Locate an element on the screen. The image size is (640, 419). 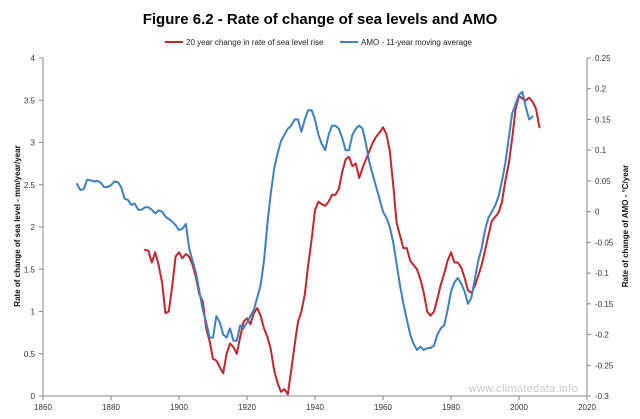
y-tick-label-right: 0.25 is located at coordinates (603, 58).